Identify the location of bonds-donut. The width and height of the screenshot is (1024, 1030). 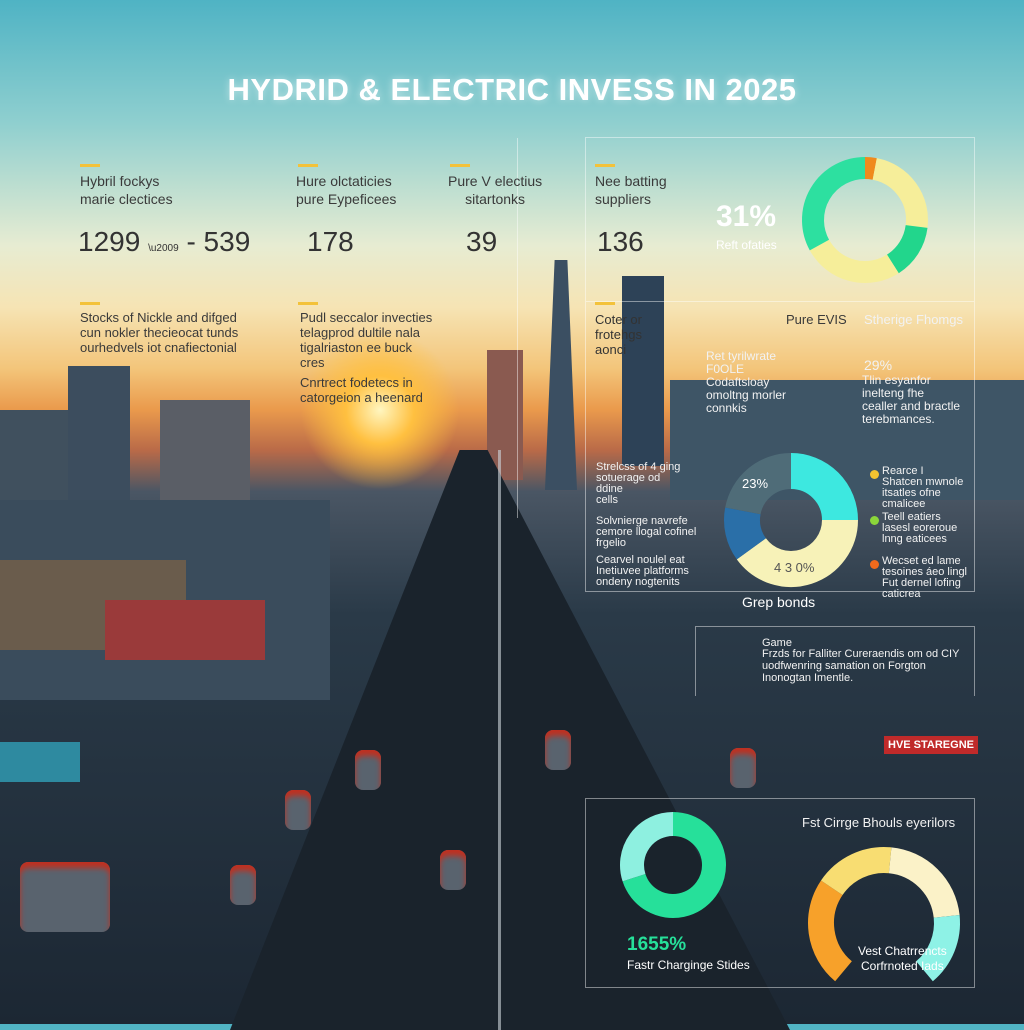
(791, 520).